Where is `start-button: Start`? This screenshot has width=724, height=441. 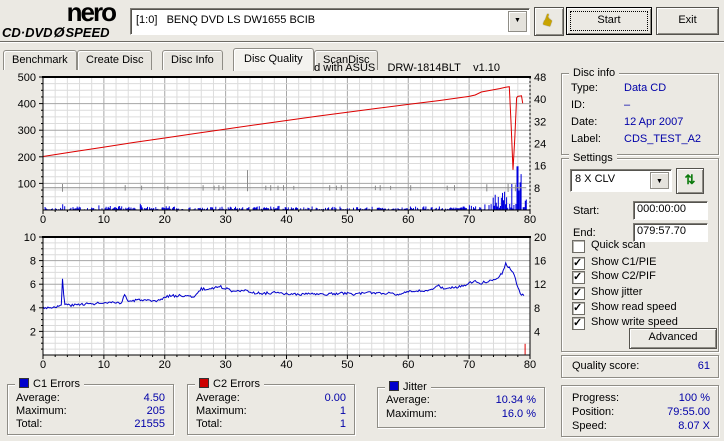
start-button: Start is located at coordinates (609, 21).